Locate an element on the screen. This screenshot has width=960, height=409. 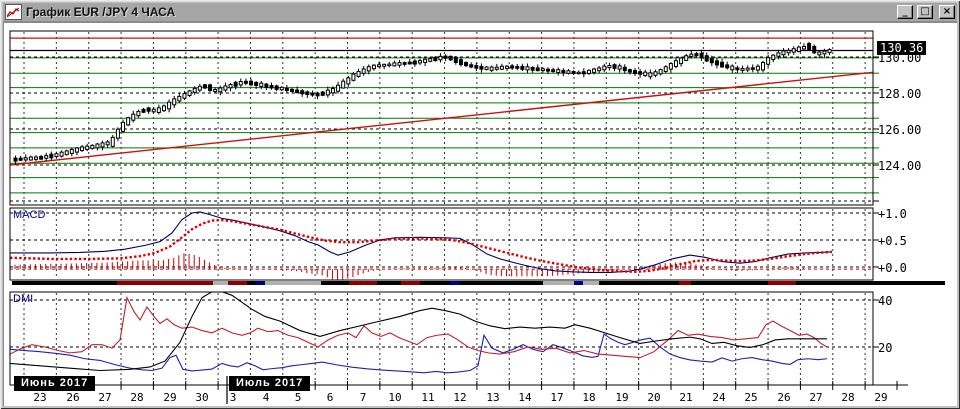
x-axis-day-label: 3 is located at coordinates (233, 397).